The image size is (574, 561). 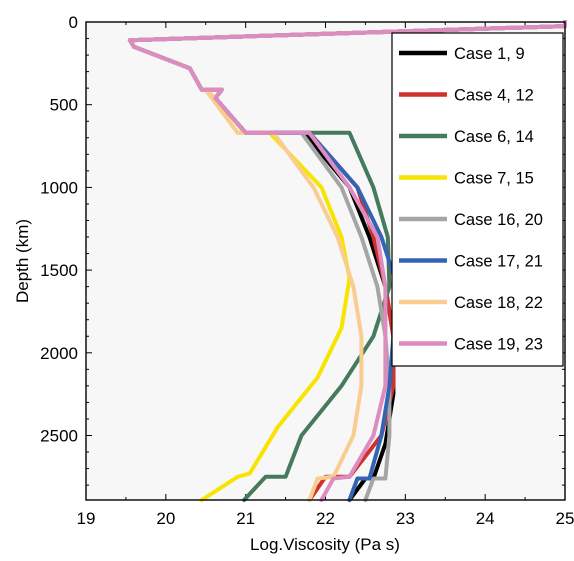 I want to click on x-tick-label: 22, so click(x=325, y=518).